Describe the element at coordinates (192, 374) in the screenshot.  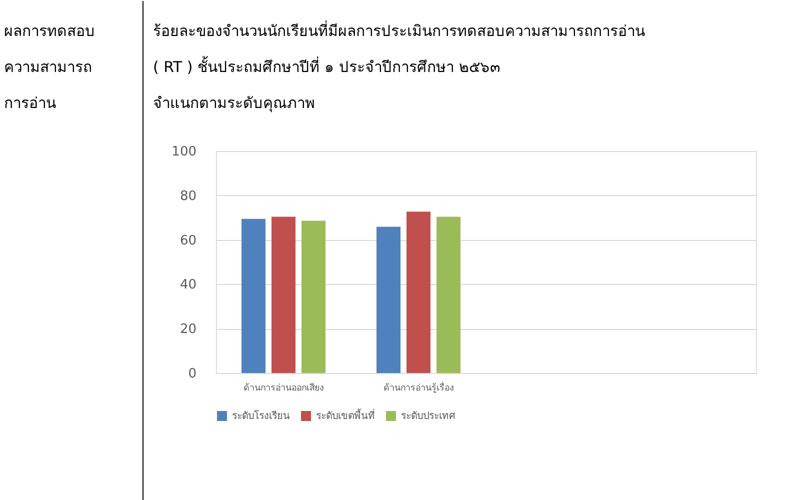
I see `y-tick-label: 0` at that location.